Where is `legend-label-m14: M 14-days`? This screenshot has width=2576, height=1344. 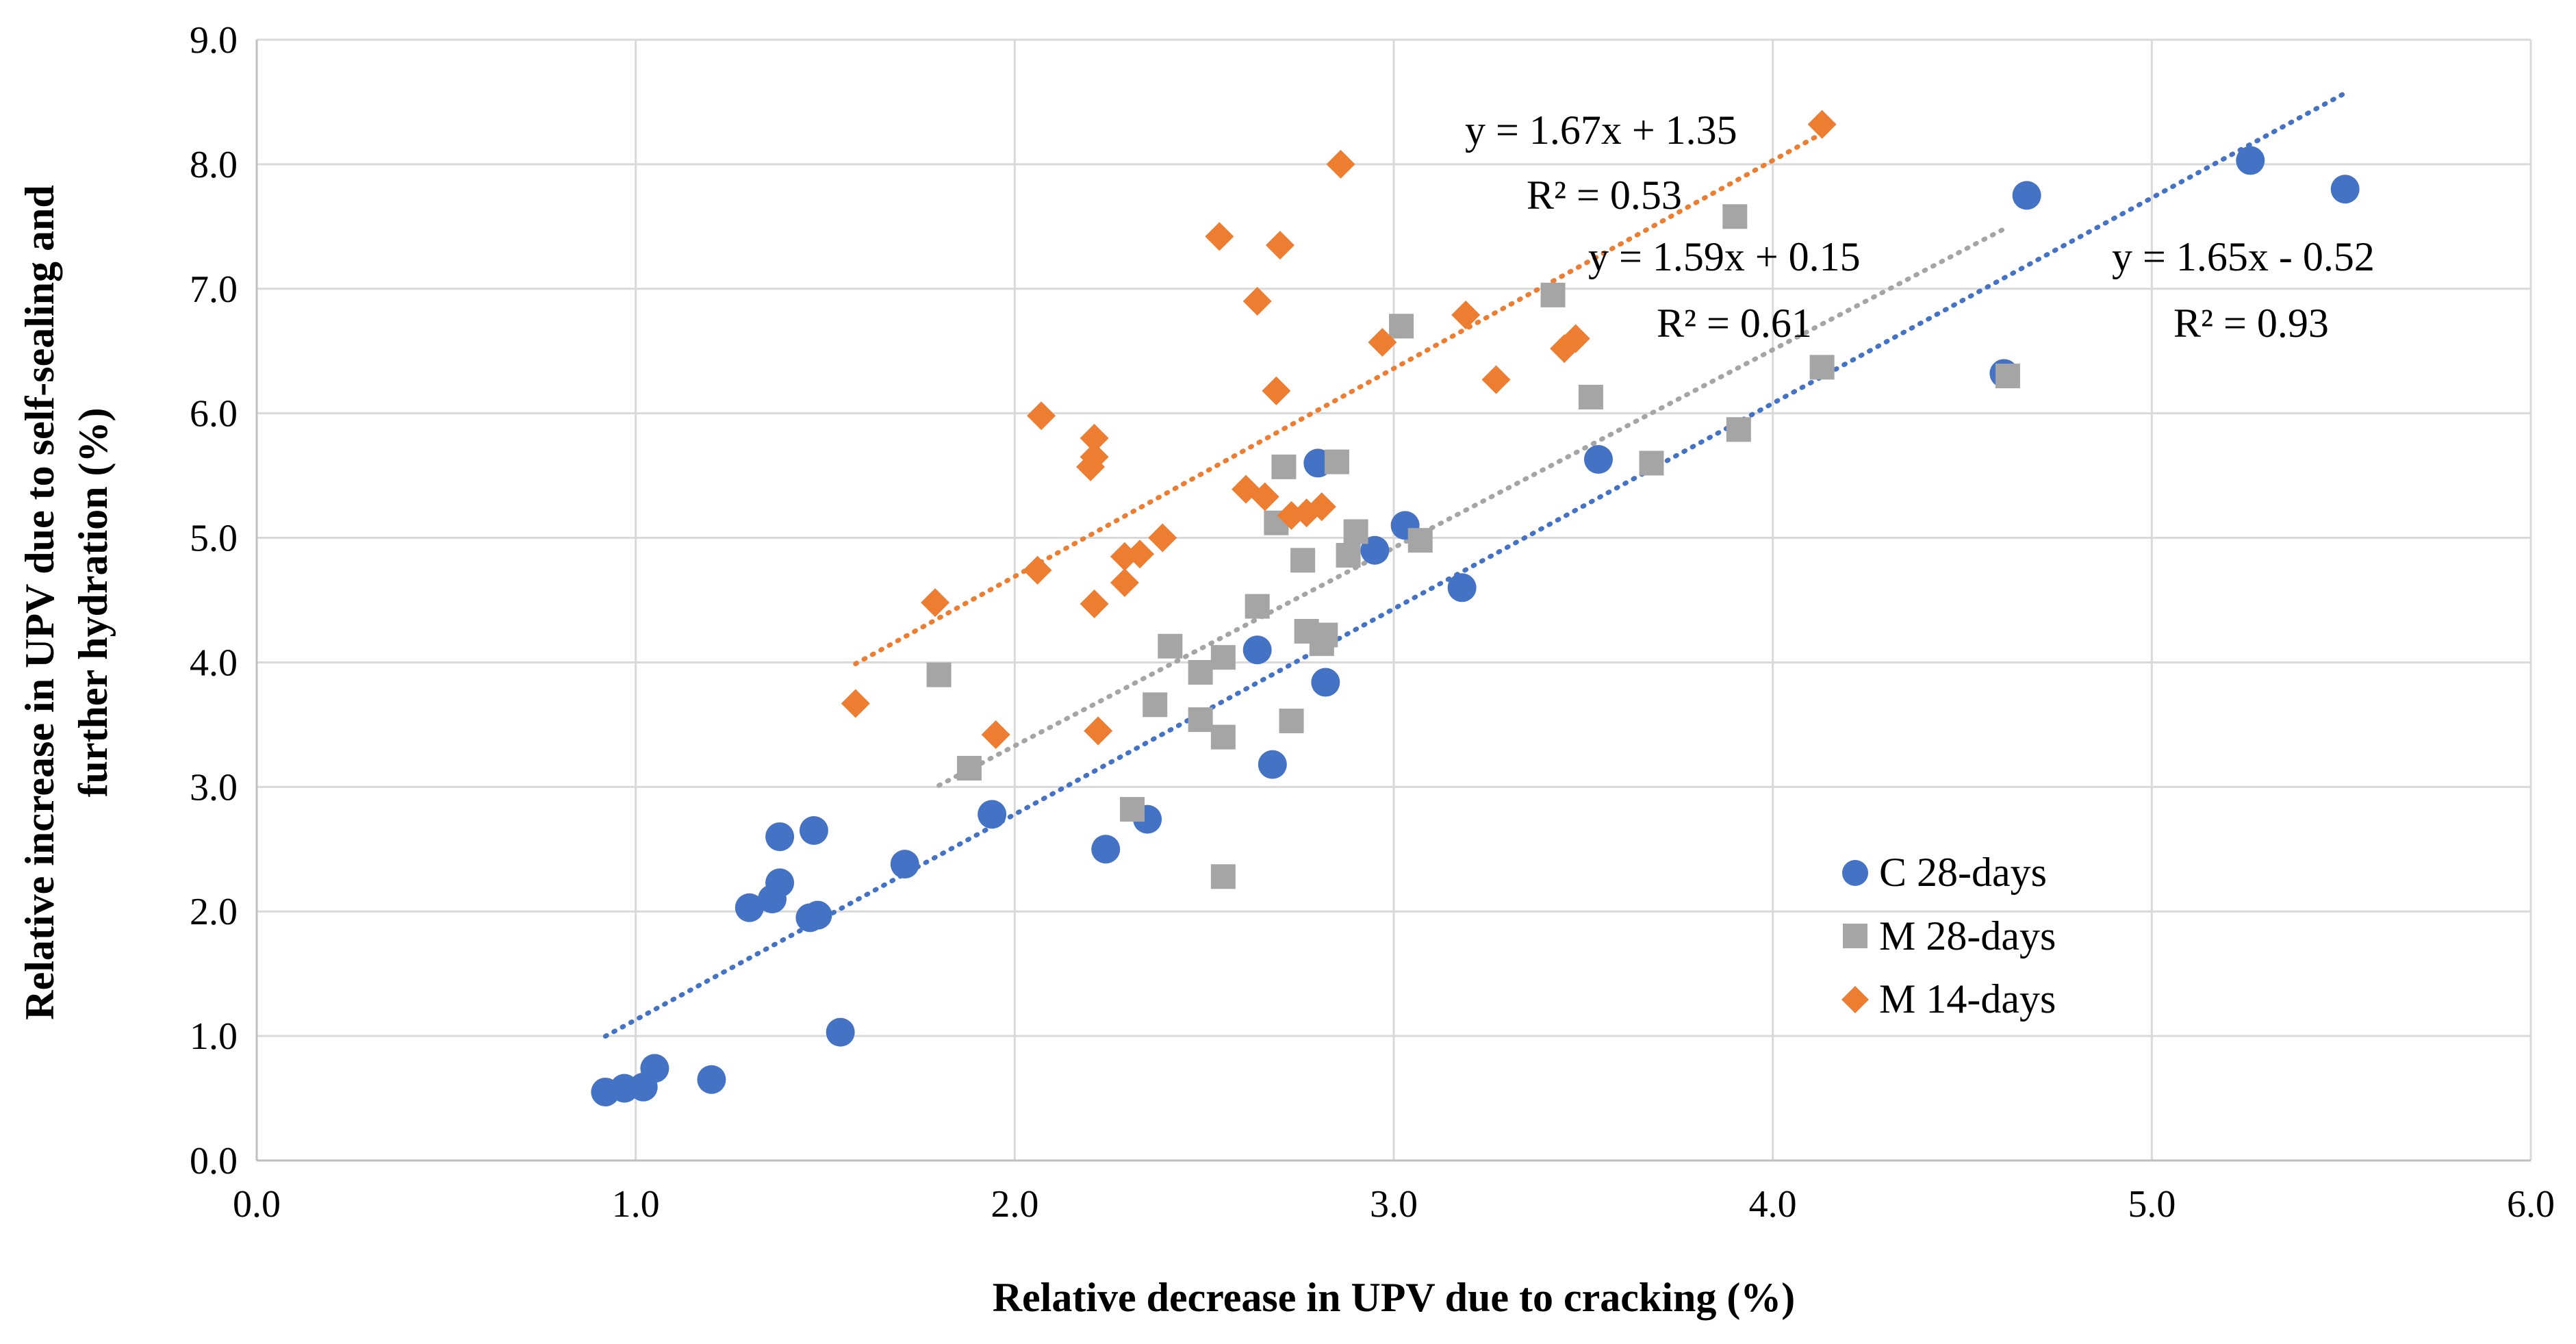 legend-label-m14: M 14-days is located at coordinates (1967, 999).